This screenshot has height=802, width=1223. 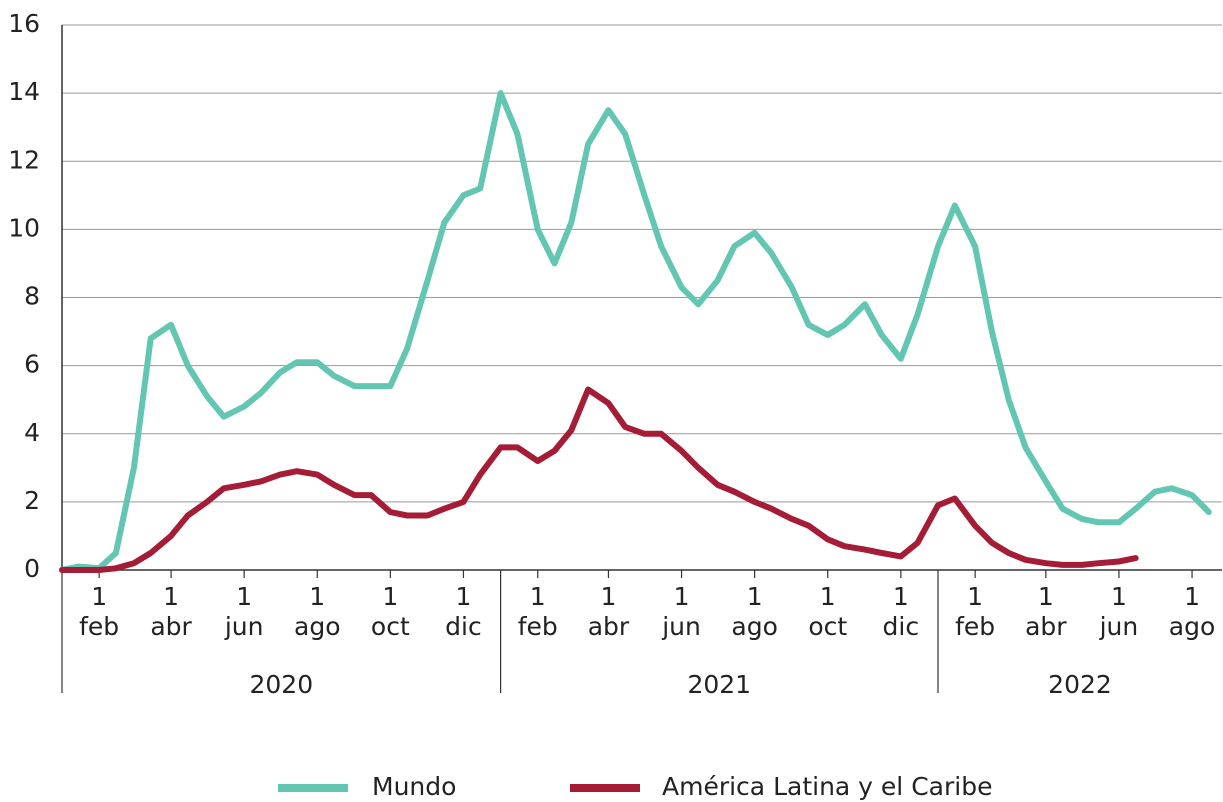 I want to click on y-tick-label: 2, so click(x=32, y=500).